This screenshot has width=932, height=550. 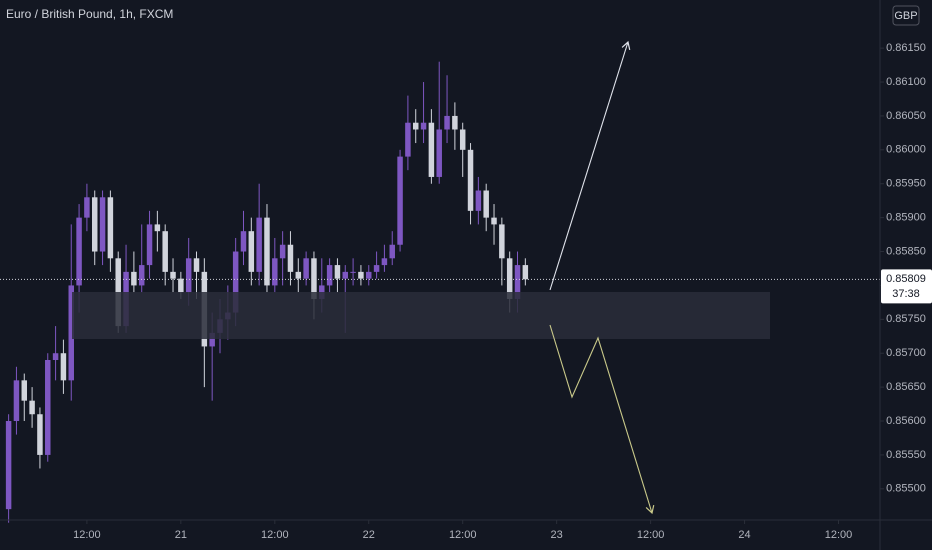 What do you see at coordinates (906, 82) in the screenshot?
I see `y-tick-label: 0.86100` at bounding box center [906, 82].